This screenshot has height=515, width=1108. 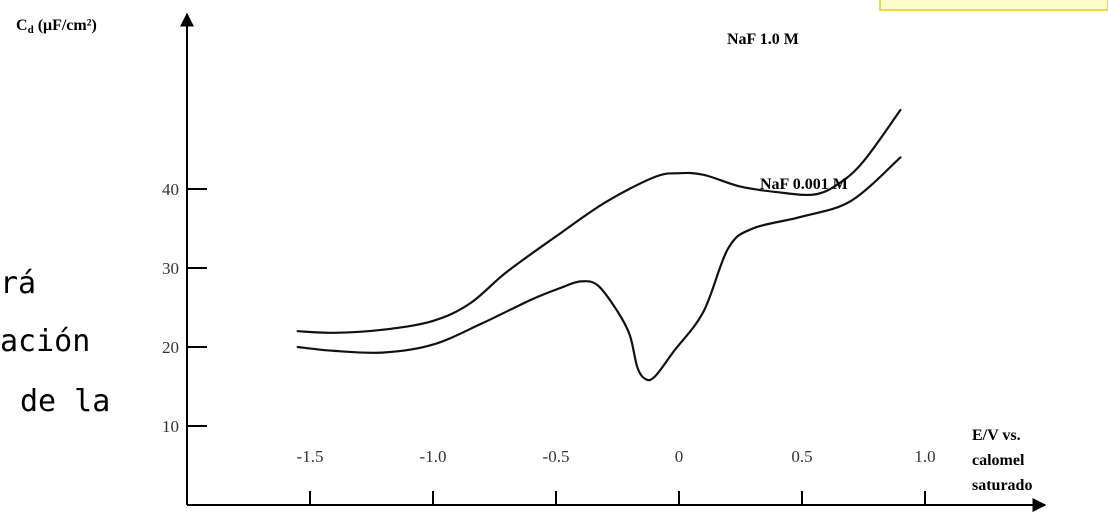 I want to click on x-tick-label: -0.5, so click(x=556, y=456).